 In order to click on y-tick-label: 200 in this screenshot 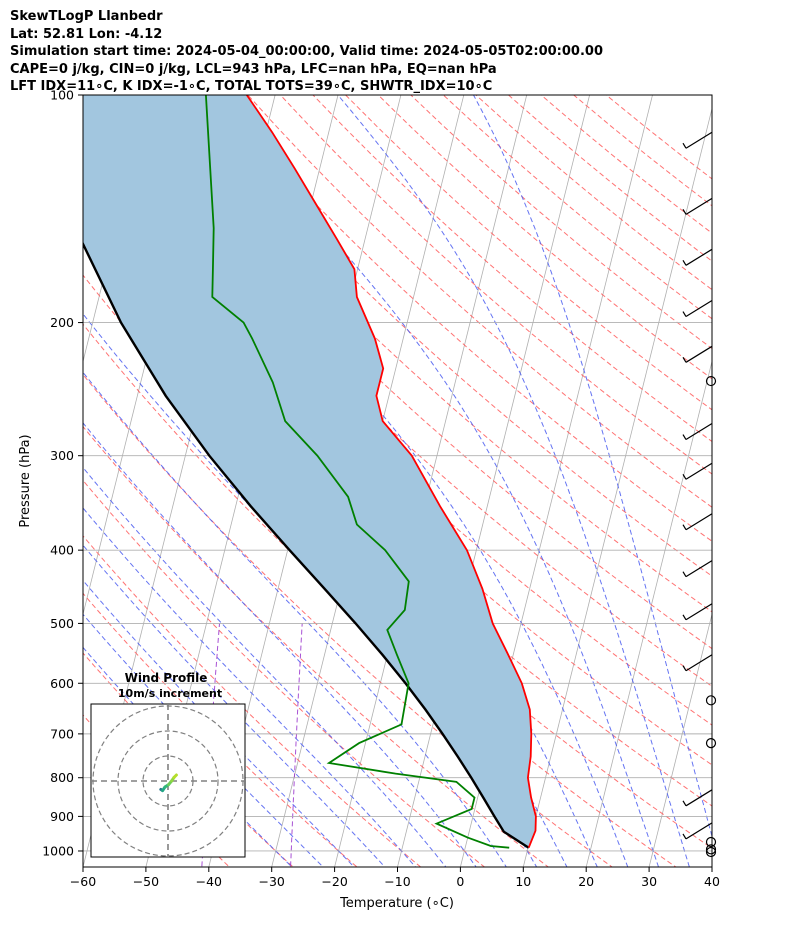, I will do `click(62, 322)`.